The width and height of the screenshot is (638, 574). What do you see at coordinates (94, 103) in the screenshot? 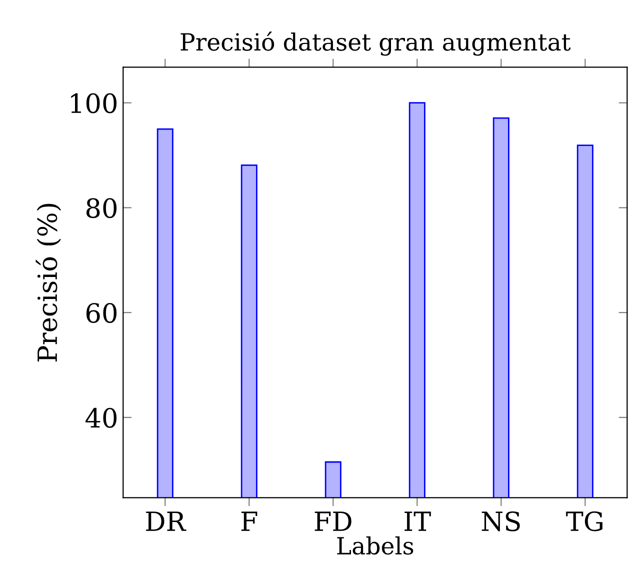
I see `y-tick-label: 100` at bounding box center [94, 103].